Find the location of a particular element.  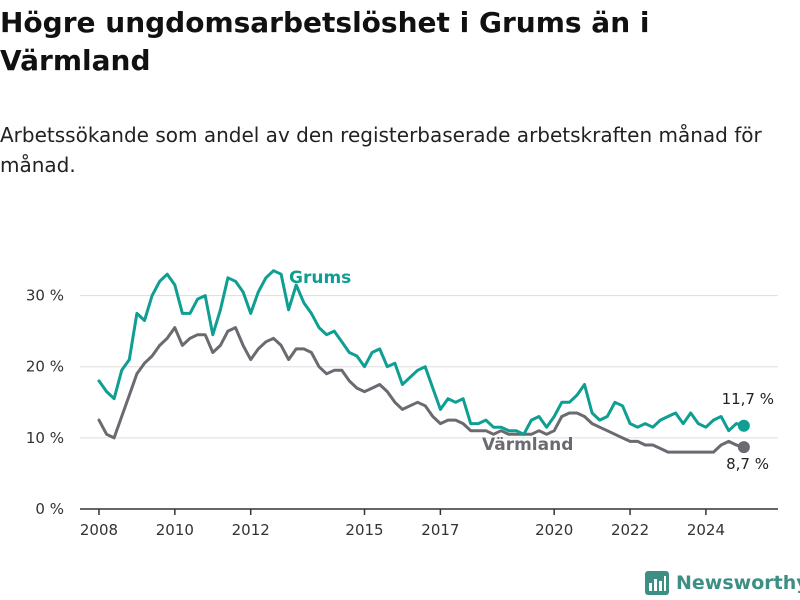

x-tick-label: 2022 is located at coordinates (630, 530).